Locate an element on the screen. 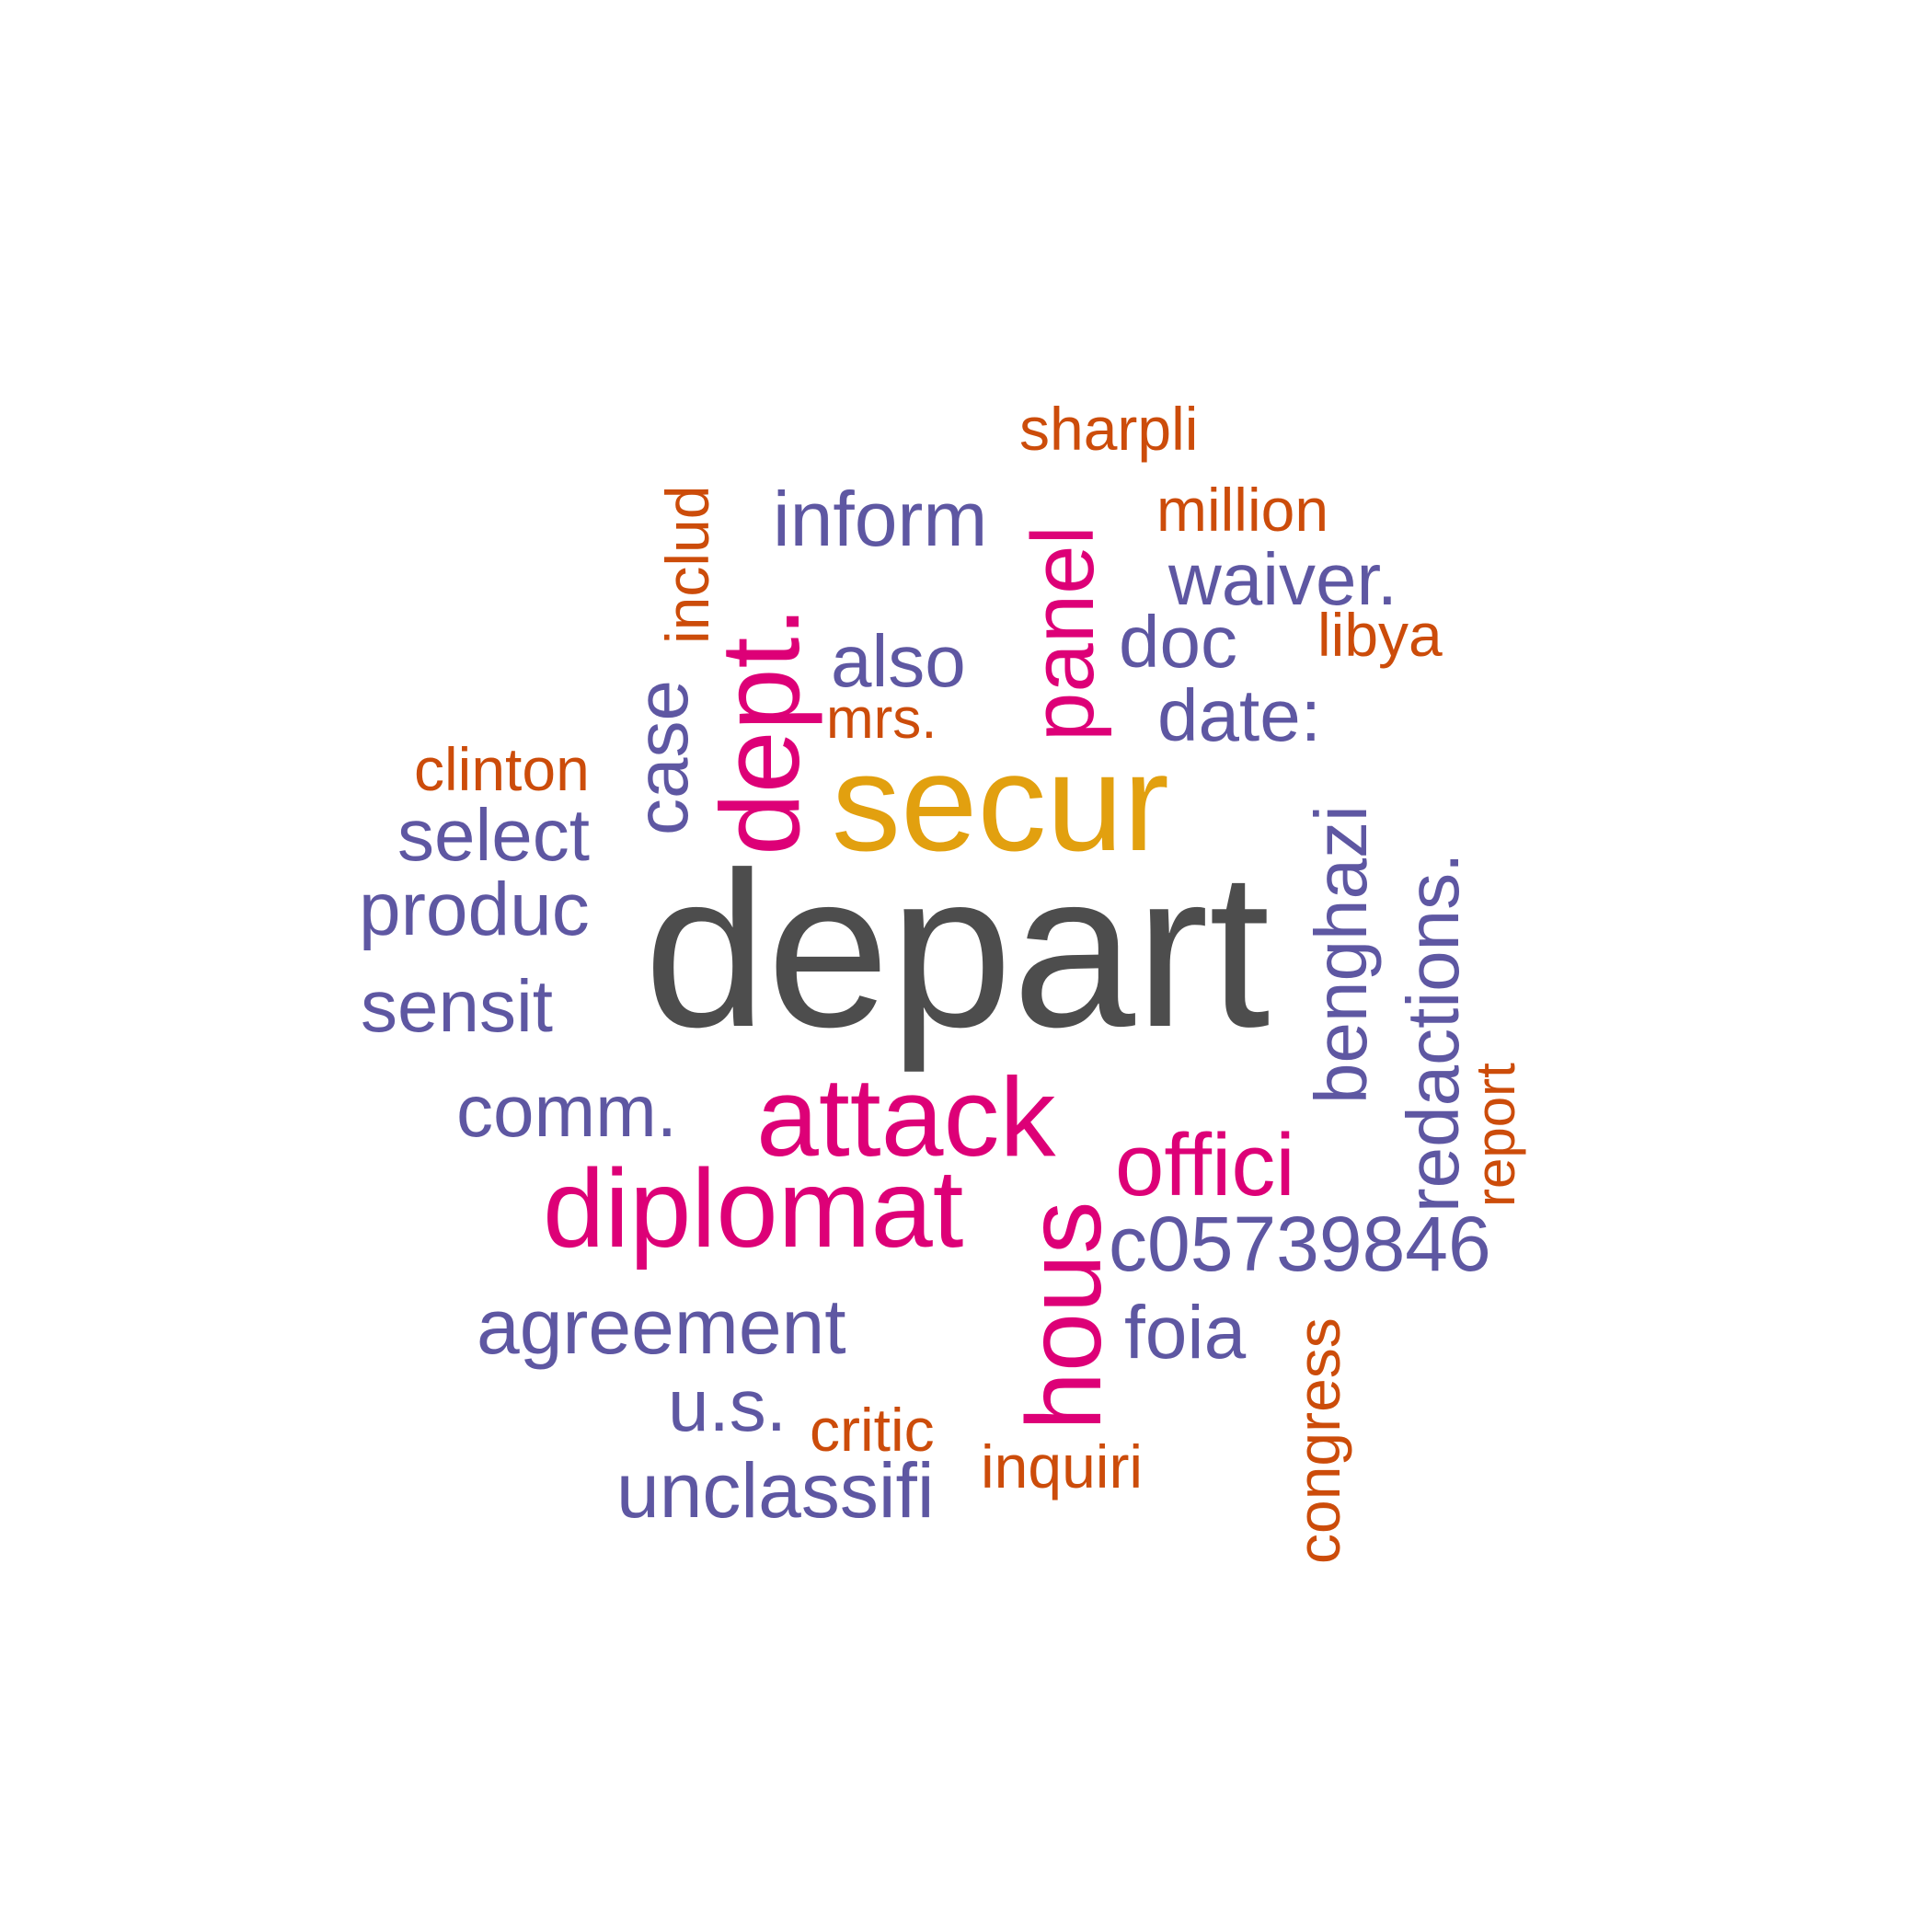 This screenshot has width=1932, height=1932. word-report: report is located at coordinates (1495, 1135).